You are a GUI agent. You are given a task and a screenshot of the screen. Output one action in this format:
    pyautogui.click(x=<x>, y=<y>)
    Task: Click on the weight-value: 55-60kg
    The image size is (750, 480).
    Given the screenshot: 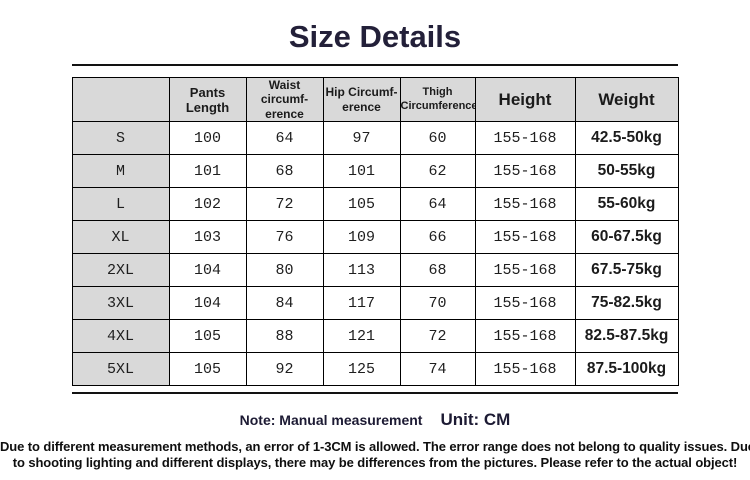 What is the action you would take?
    pyautogui.click(x=626, y=204)
    